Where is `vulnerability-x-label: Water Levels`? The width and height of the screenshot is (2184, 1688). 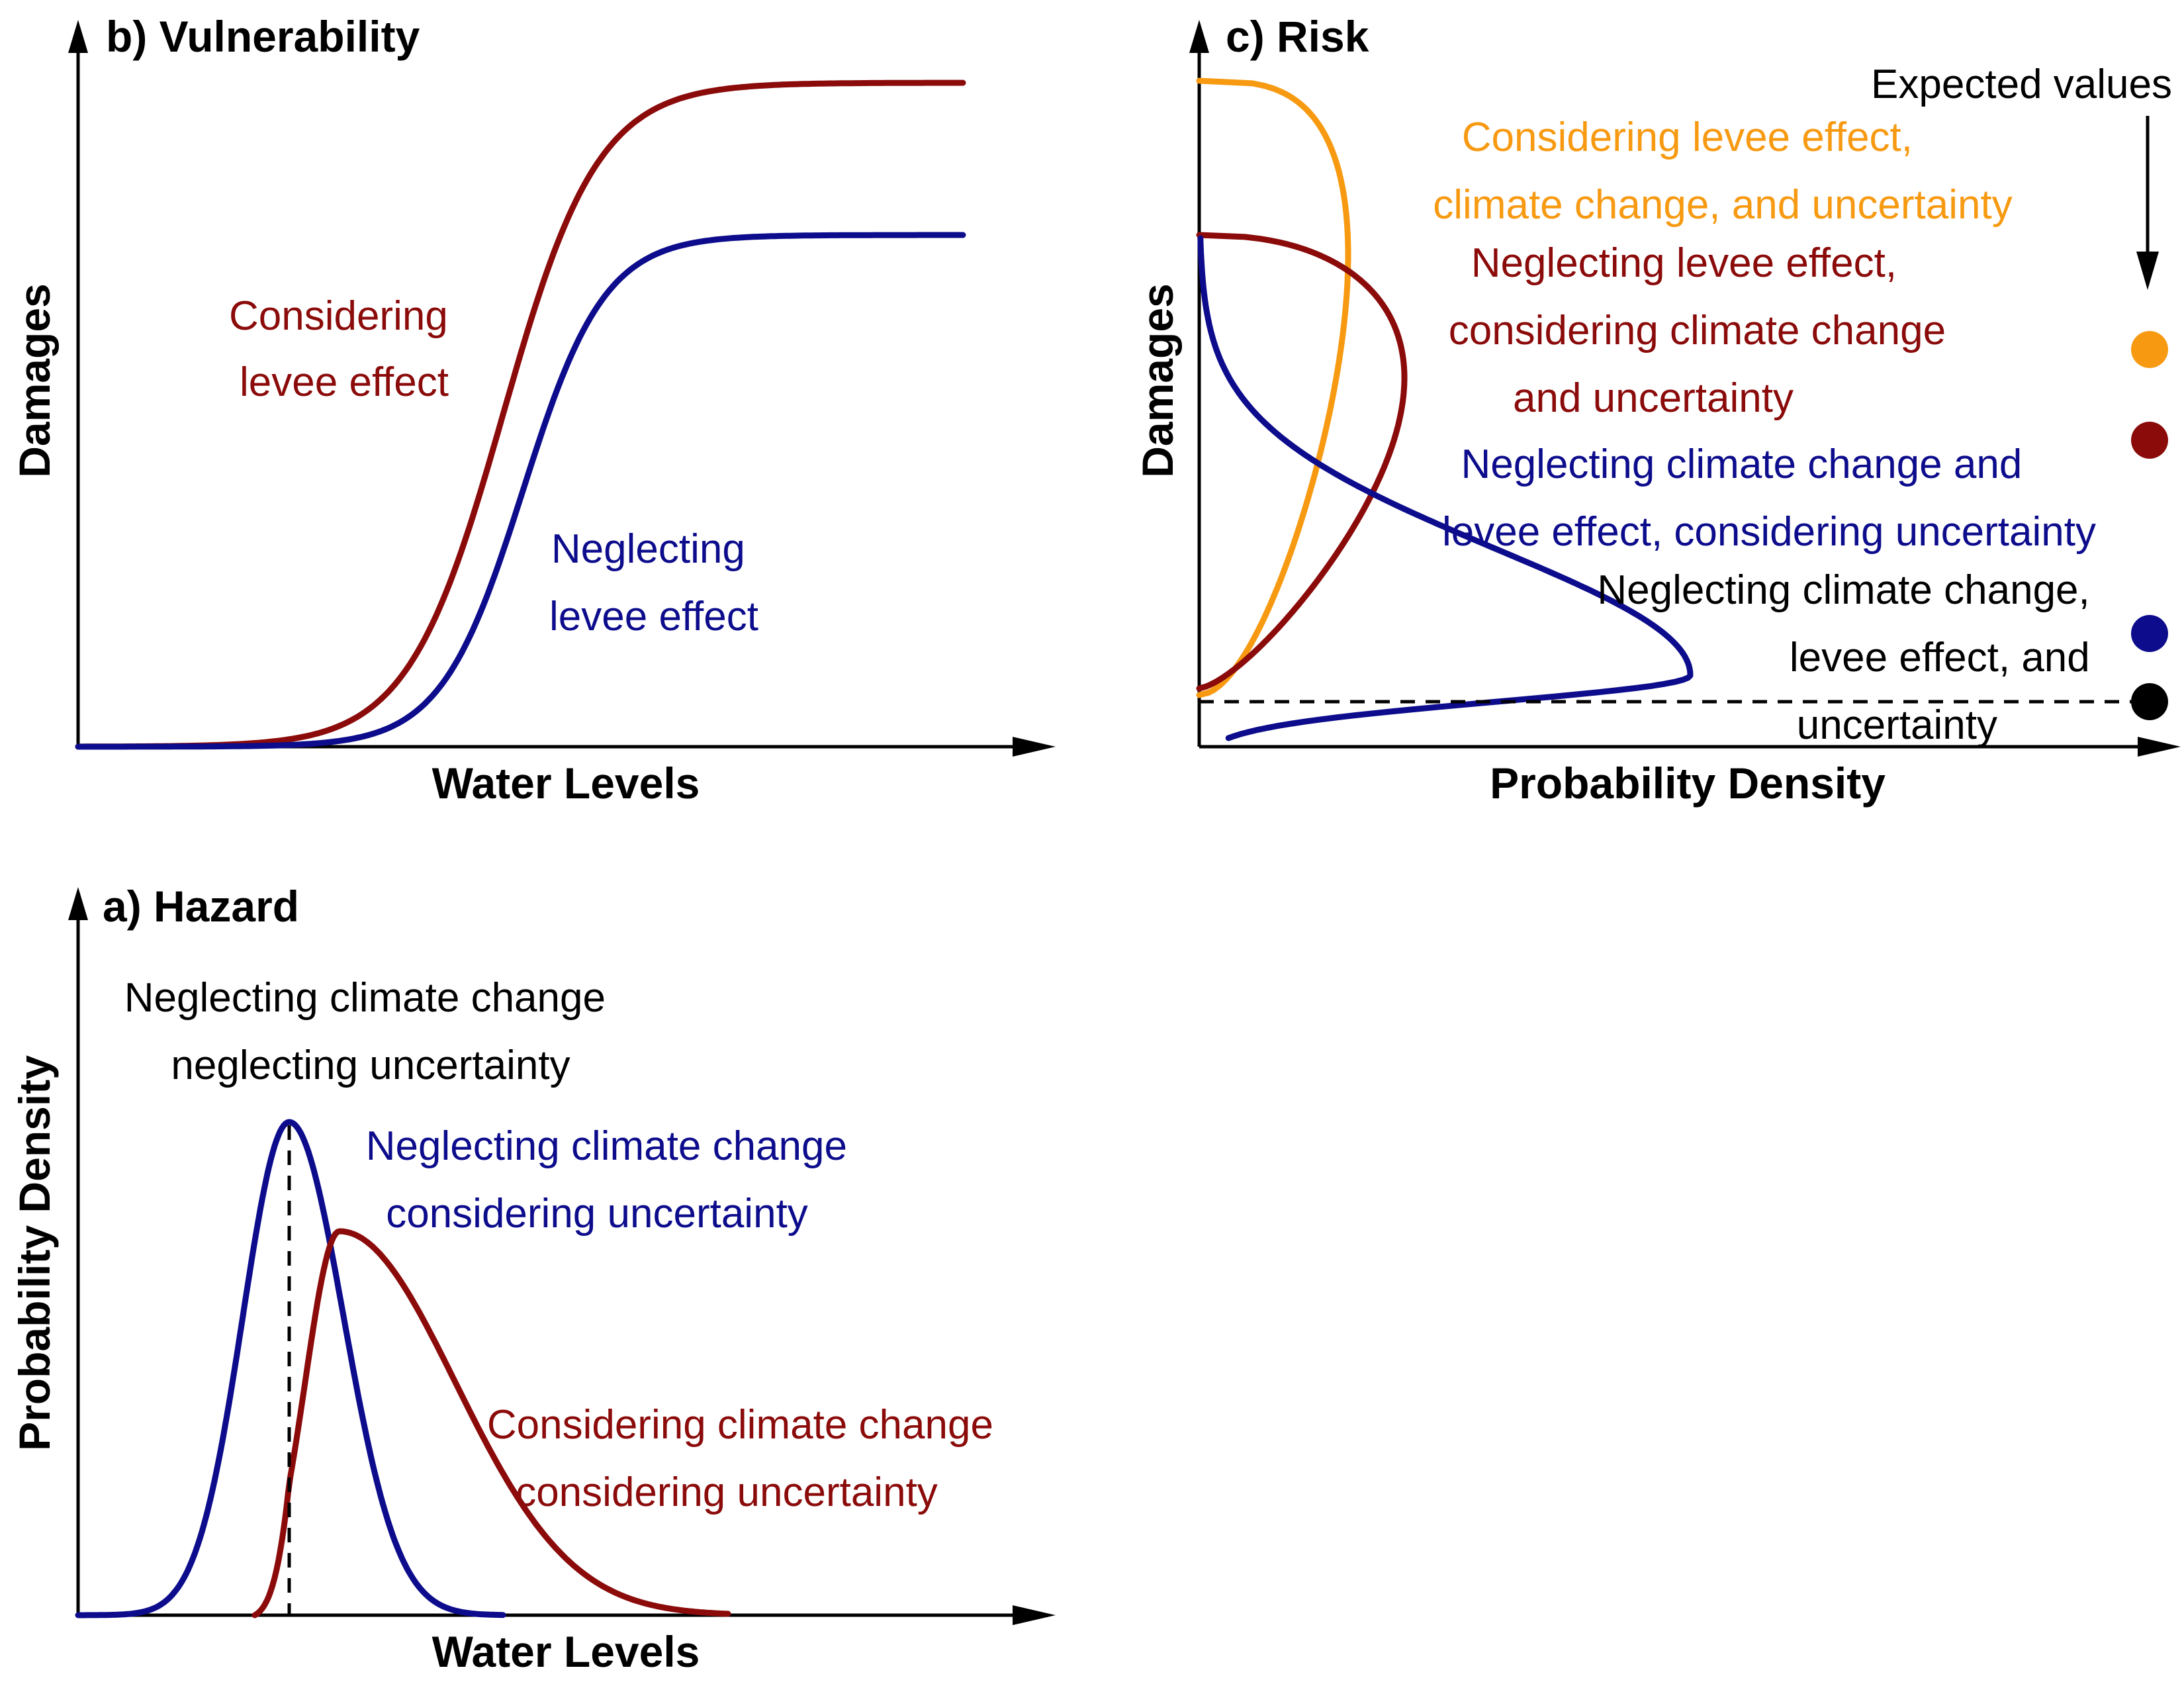 vulnerability-x-label: Water Levels is located at coordinates (566, 783).